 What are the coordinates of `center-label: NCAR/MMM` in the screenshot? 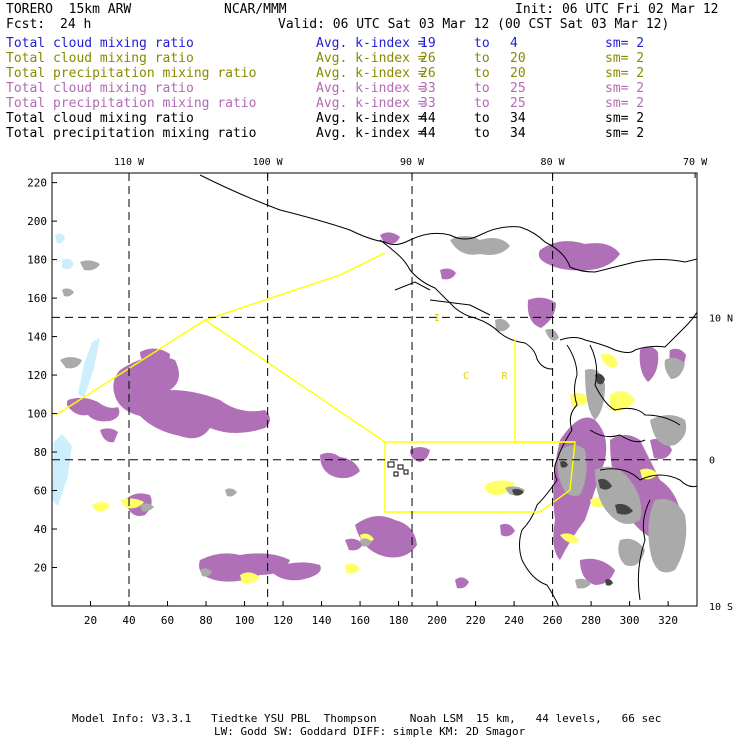 It's located at (255, 9).